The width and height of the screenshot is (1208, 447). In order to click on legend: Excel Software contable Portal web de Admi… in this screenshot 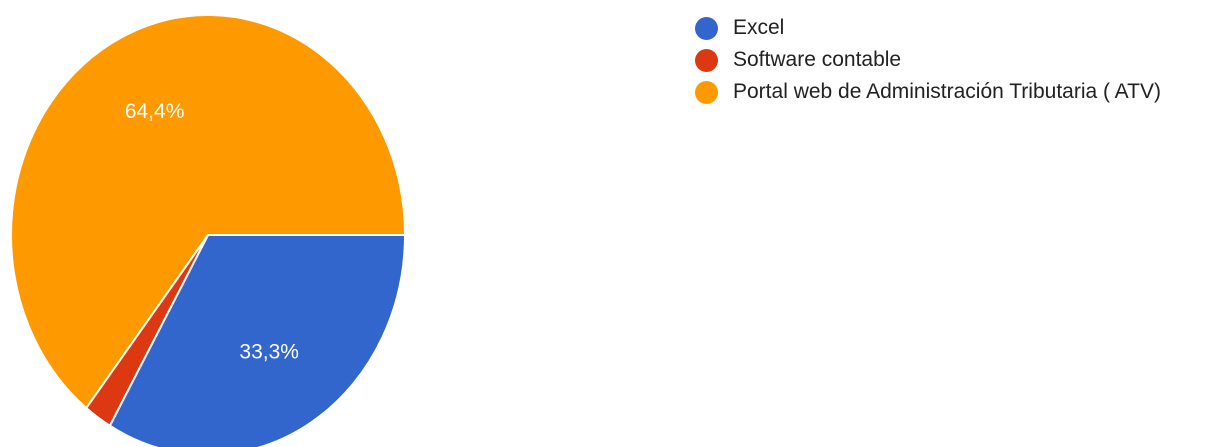, I will do `click(951, 62)`.